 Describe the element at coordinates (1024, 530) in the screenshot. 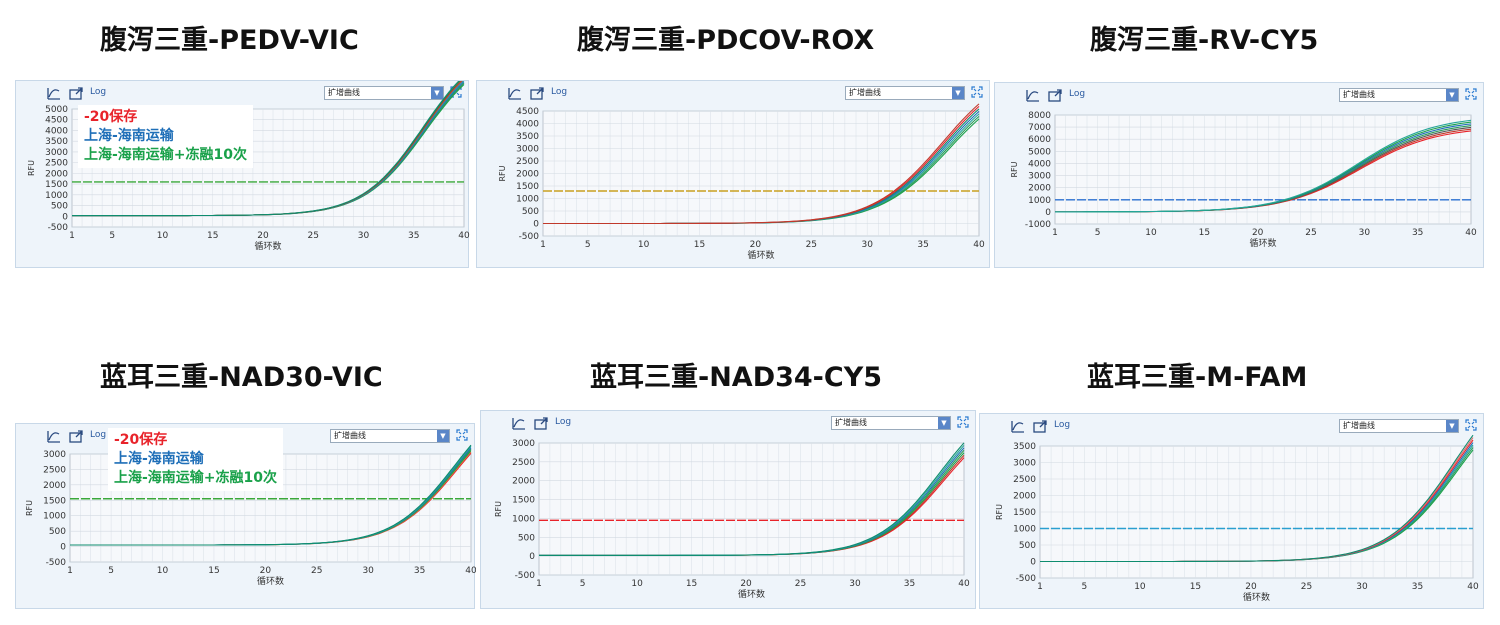

I see `y-tick-label: 1000` at that location.